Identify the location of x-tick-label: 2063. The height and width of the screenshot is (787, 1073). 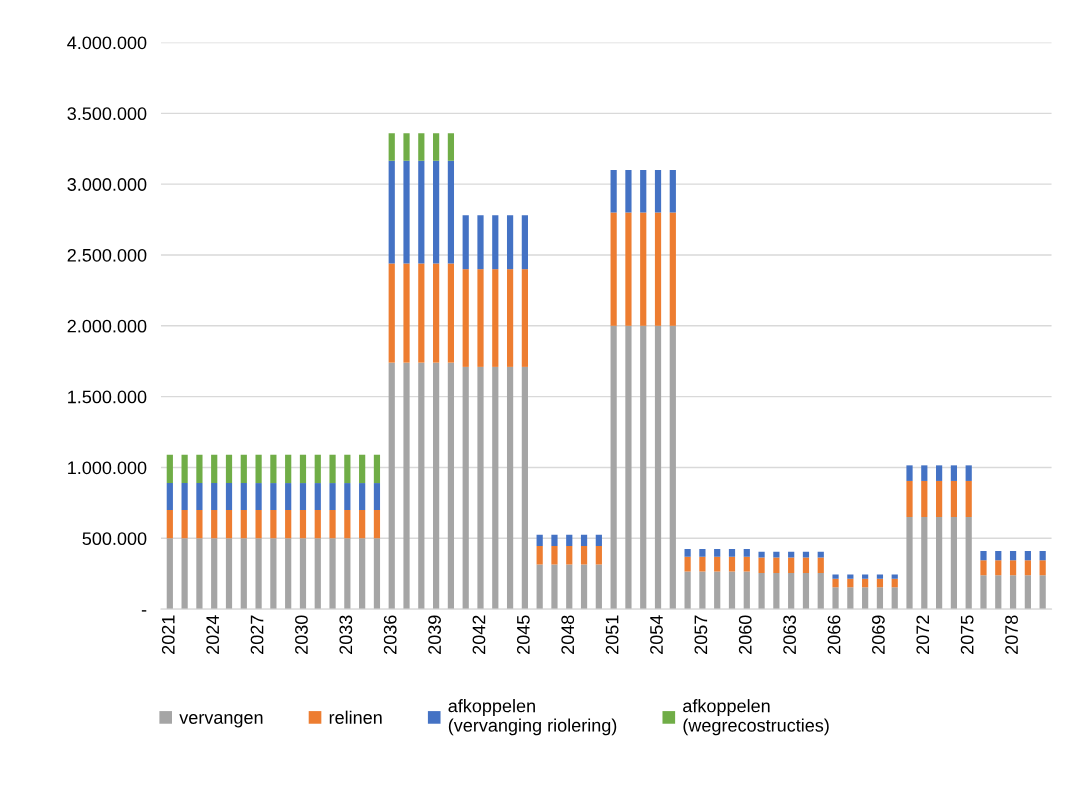
(790, 634).